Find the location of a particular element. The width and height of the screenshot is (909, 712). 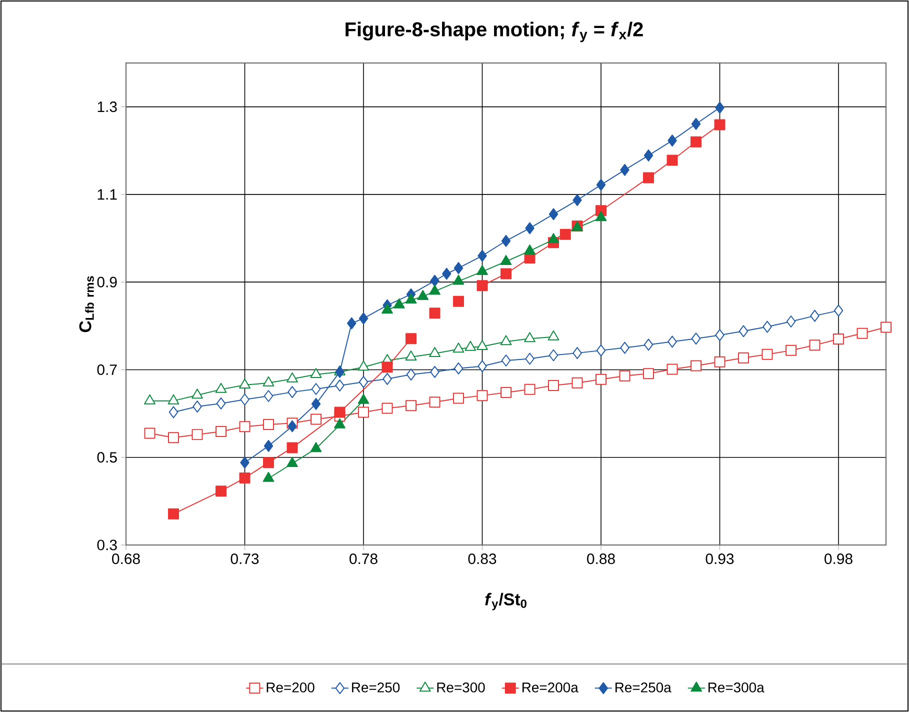

x-tick-label: 0.93 is located at coordinates (720, 559).